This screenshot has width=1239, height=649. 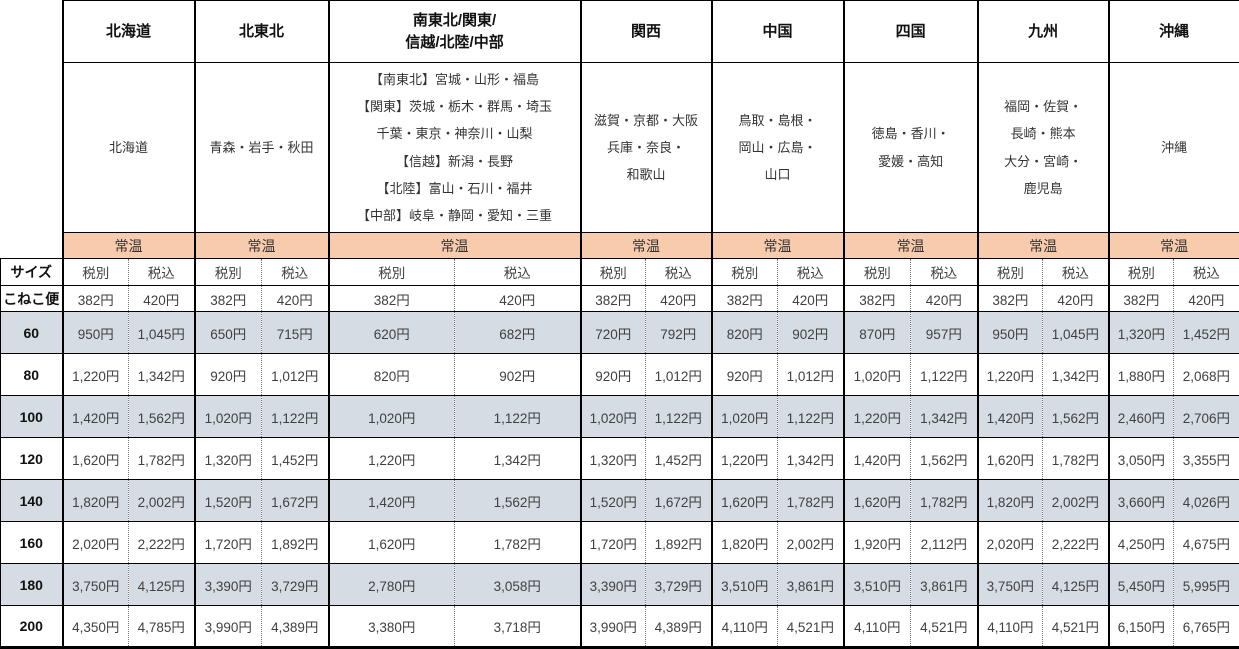 I want to click on price-cell-excluded: 620円, so click(x=391, y=332).